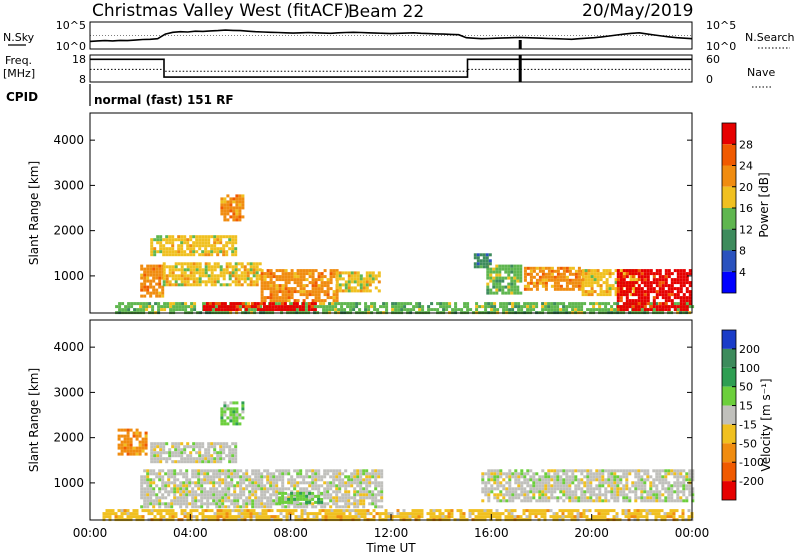 The width and height of the screenshot is (800, 554). What do you see at coordinates (729, 377) in the screenshot?
I see `colorbar-segment` at bounding box center [729, 377].